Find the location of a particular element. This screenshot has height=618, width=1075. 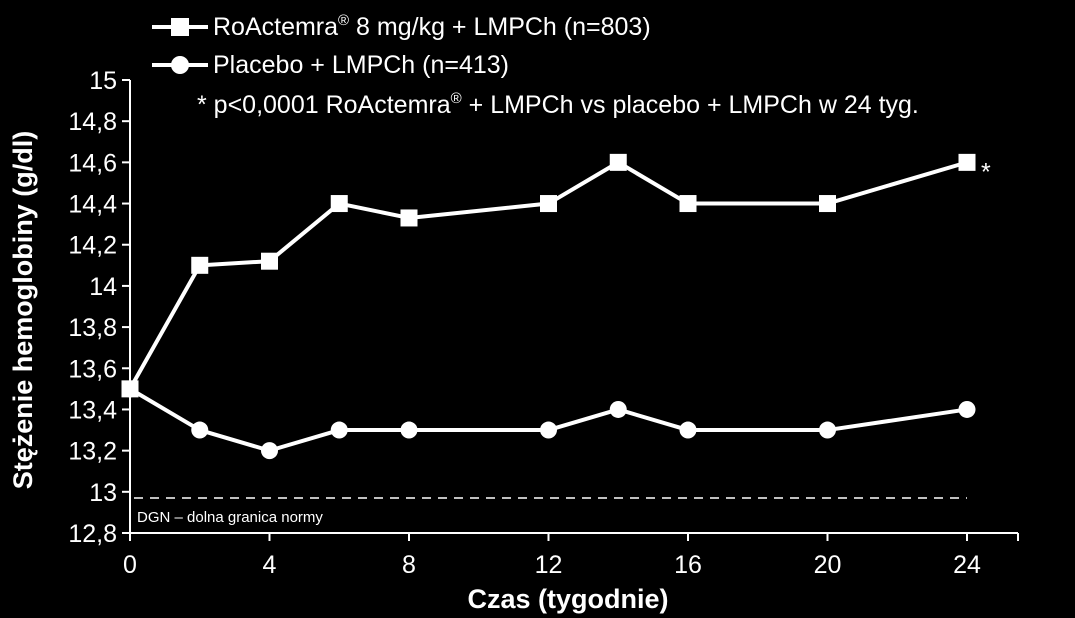

y-tick-label: 14 is located at coordinates (103, 287).